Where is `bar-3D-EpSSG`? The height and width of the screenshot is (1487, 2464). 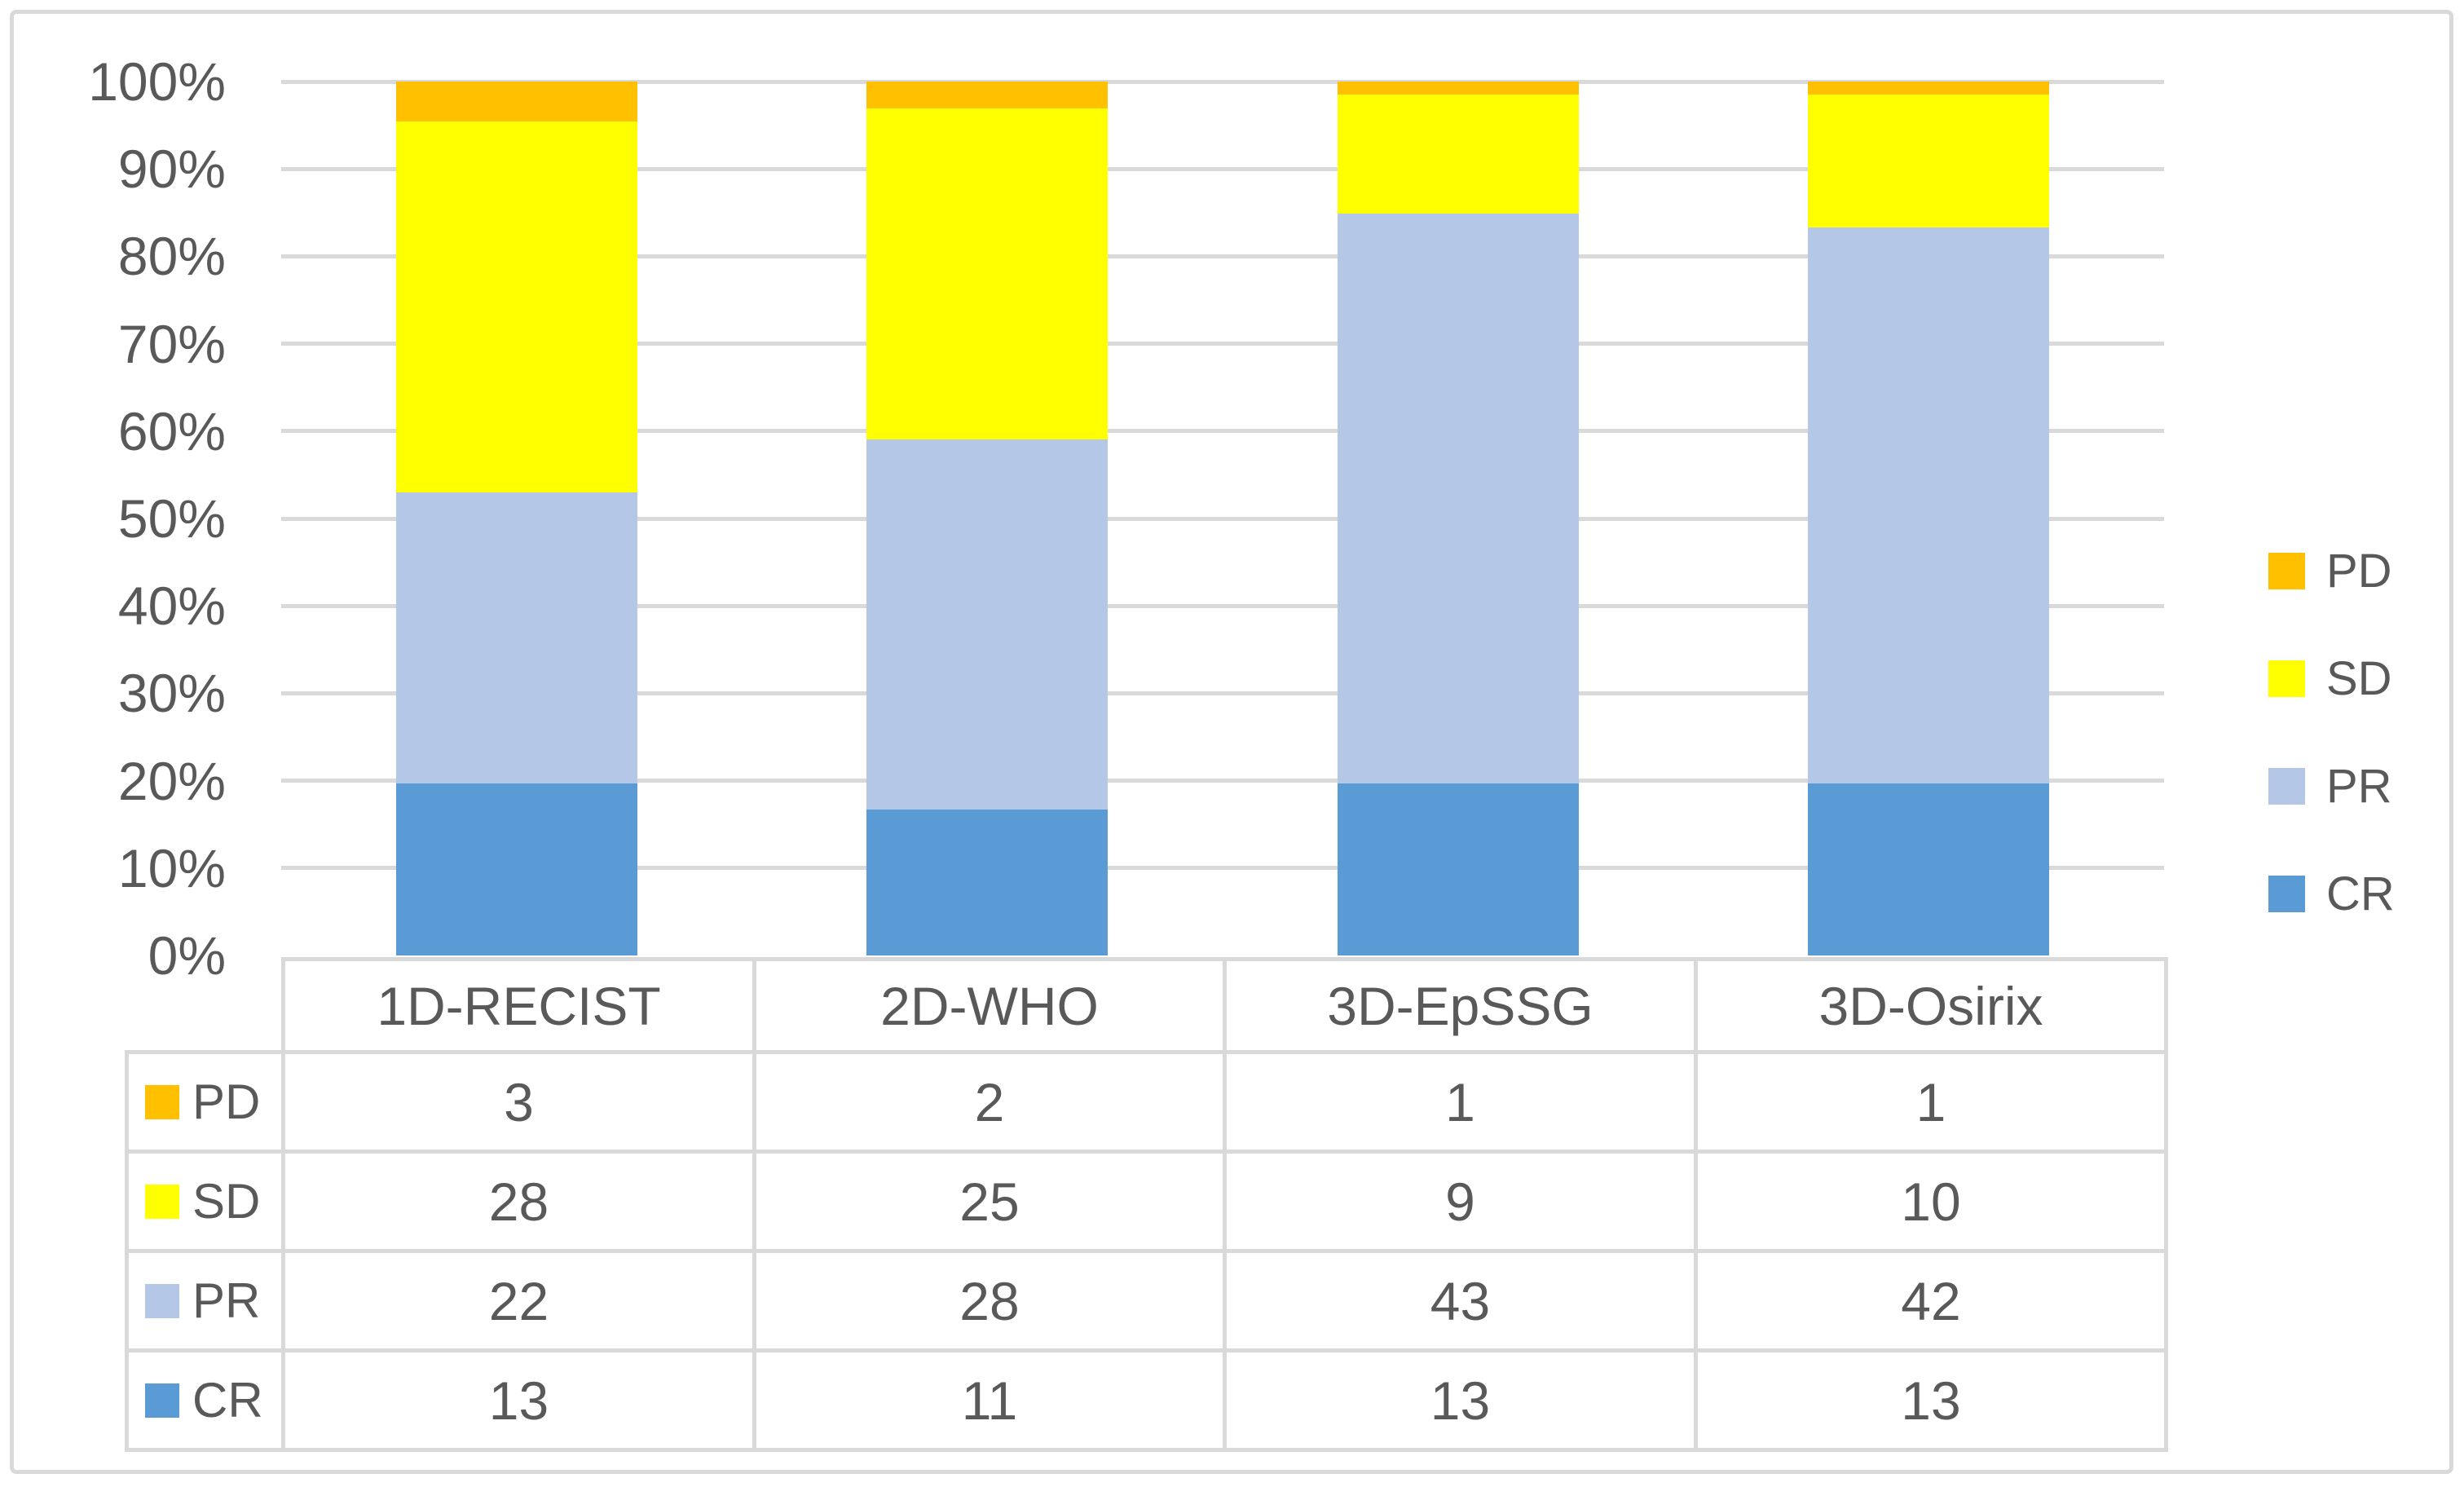
bar-3D-EpSSG is located at coordinates (1458, 518).